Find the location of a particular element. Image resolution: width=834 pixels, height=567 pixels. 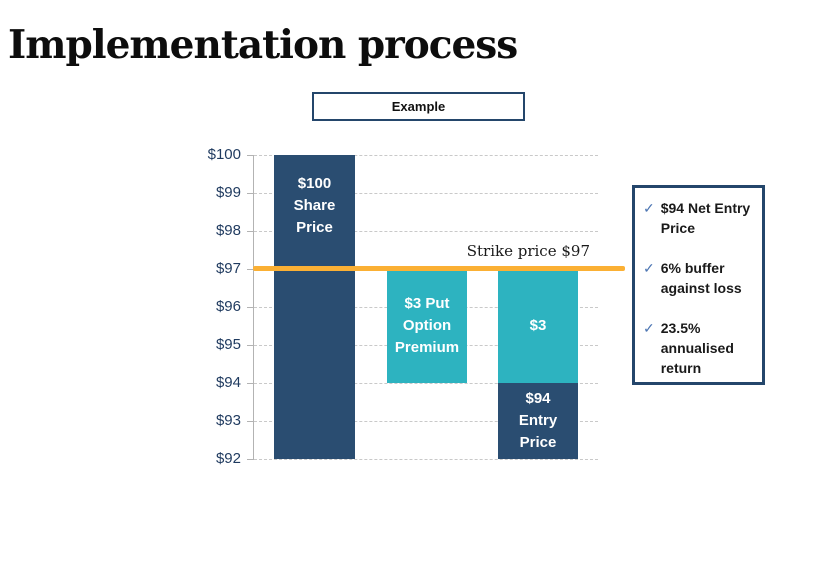

bar-entry-price-segment: $94 Entry Price is located at coordinates (538, 421).